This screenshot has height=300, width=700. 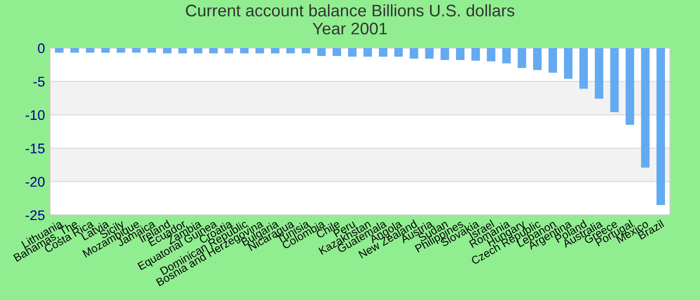 I want to click on y-tick-label: -25, so click(x=35, y=215).